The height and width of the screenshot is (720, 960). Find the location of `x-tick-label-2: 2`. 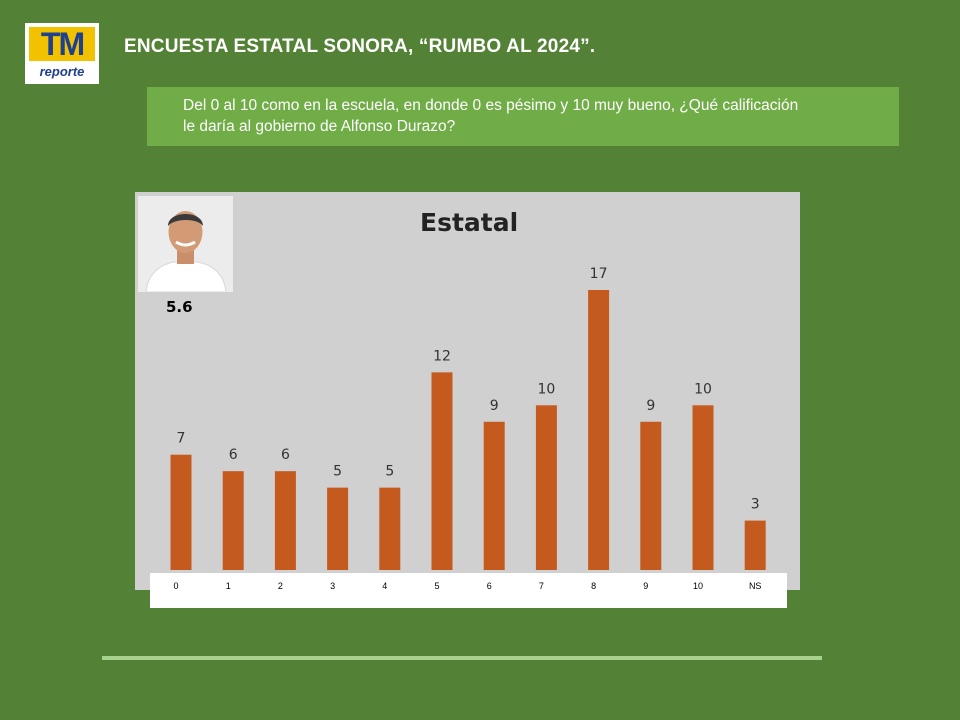

x-tick-label-2: 2 is located at coordinates (280, 586).